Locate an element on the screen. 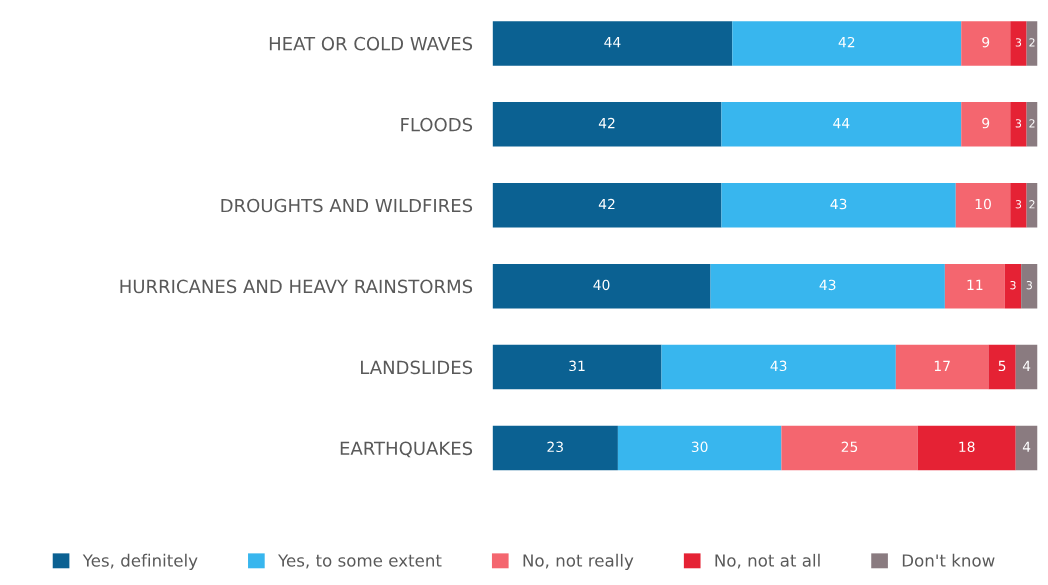 The height and width of the screenshot is (585, 1048). data-label: 30 is located at coordinates (699, 447).